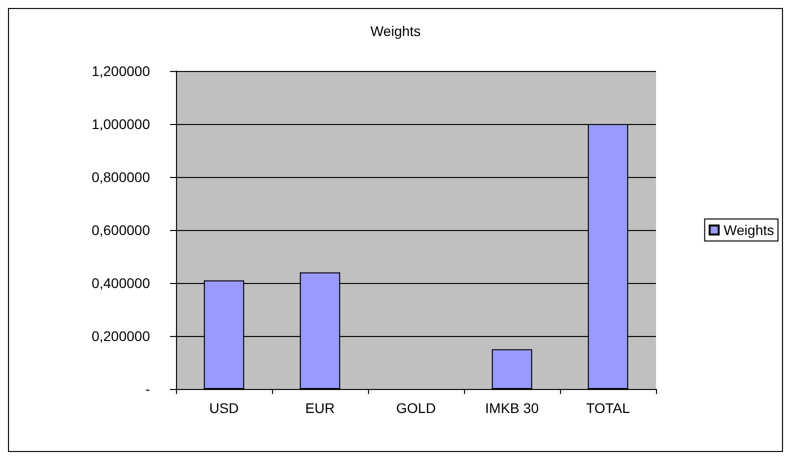 The height and width of the screenshot is (460, 791). Describe the element at coordinates (320, 408) in the screenshot. I see `x-tick-label: EUR` at that location.